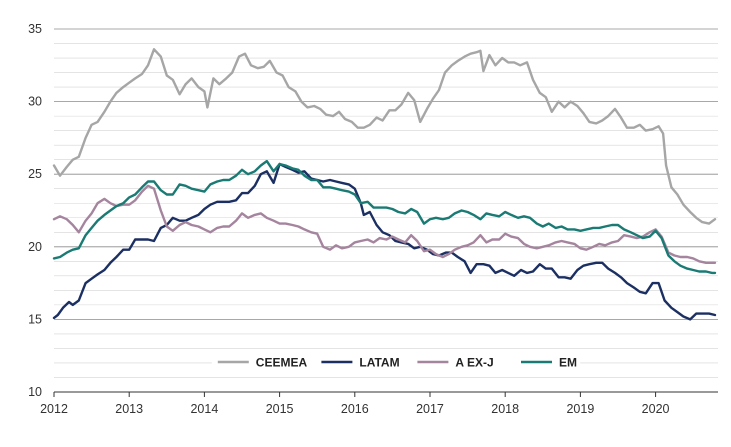 This screenshot has height=447, width=731. Describe the element at coordinates (568, 363) in the screenshot. I see `legend-label-em: EM` at that location.